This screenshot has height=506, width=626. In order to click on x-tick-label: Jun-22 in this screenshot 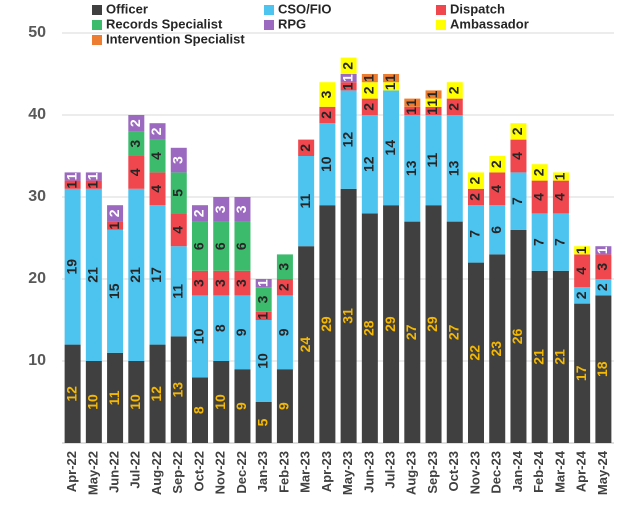, I will do `click(114, 472)`.